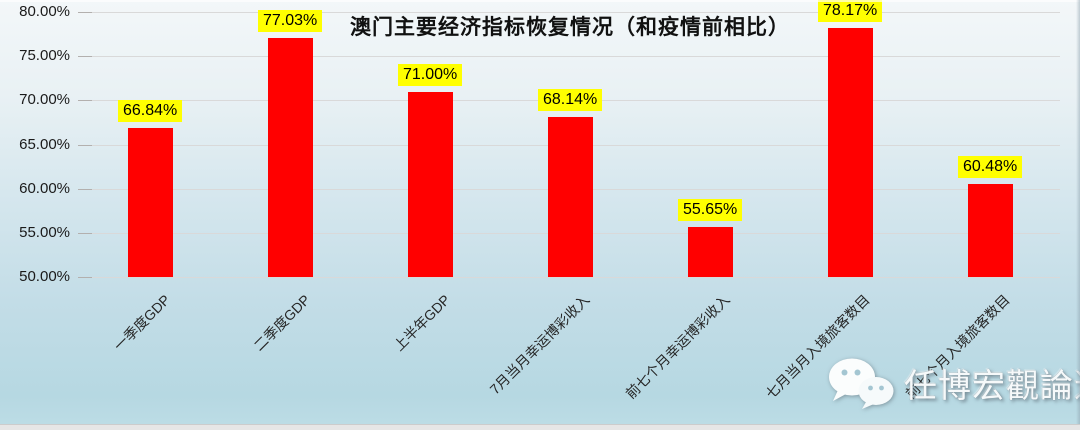 The width and height of the screenshot is (1080, 430). What do you see at coordinates (540, 1) in the screenshot?
I see `top-edge-highlight` at bounding box center [540, 1].